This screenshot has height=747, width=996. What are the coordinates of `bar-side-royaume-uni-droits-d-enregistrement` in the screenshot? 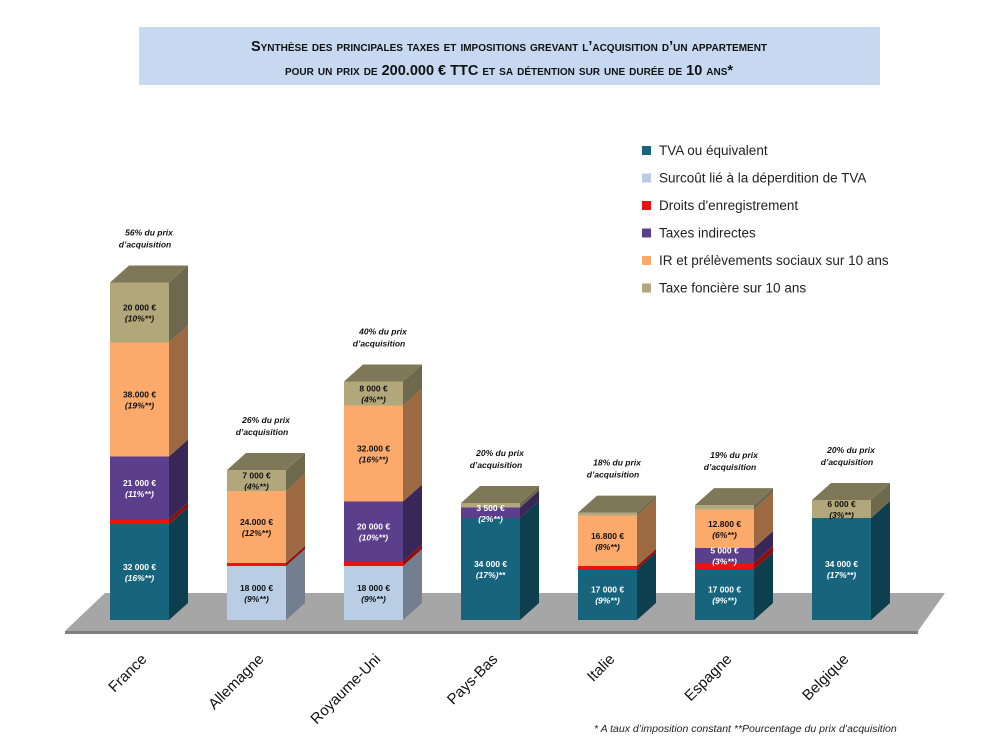 It's located at (412, 555).